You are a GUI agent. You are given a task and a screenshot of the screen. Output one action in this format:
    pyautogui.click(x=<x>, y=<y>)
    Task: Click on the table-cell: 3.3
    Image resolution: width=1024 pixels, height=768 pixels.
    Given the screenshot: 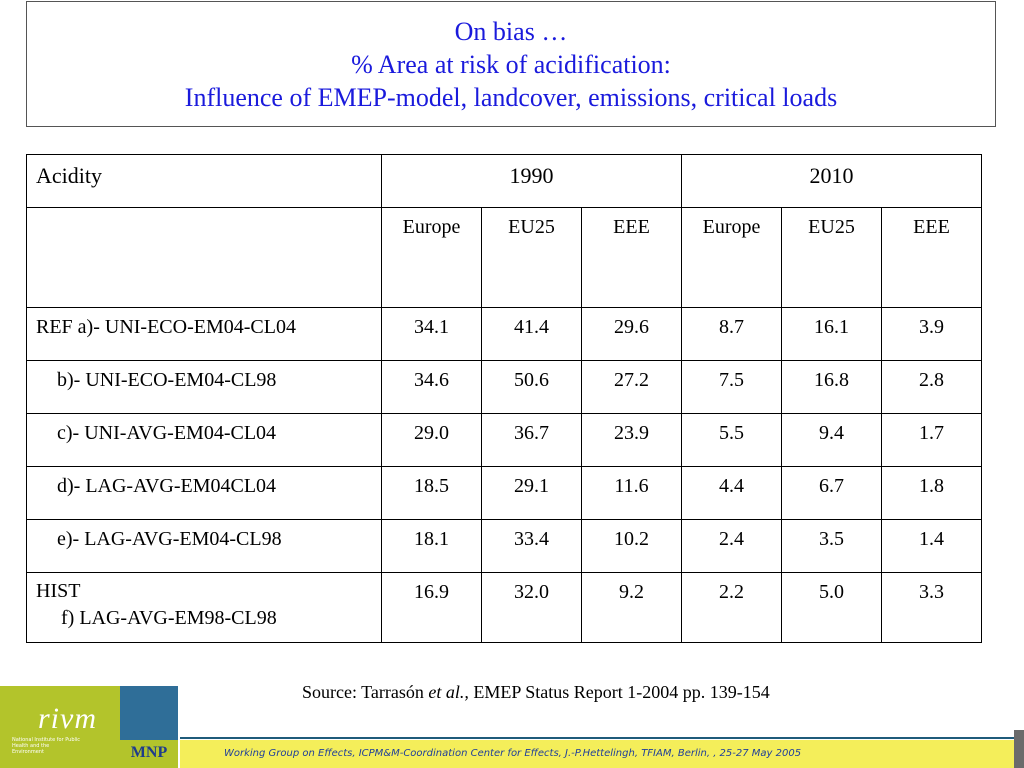 What is the action you would take?
    pyautogui.click(x=931, y=607)
    